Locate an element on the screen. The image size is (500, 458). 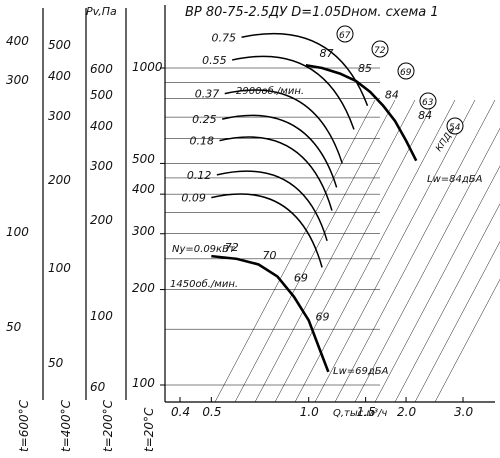
efficiency-value: 69 is located at coordinates (406, 73).